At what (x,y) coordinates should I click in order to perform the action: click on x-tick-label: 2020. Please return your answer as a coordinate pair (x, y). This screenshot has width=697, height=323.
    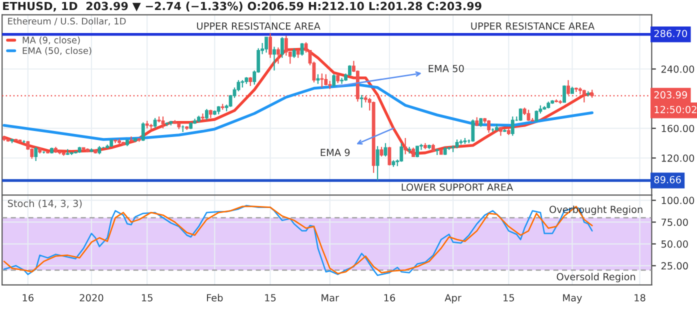
    Looking at the image, I should click on (92, 298).